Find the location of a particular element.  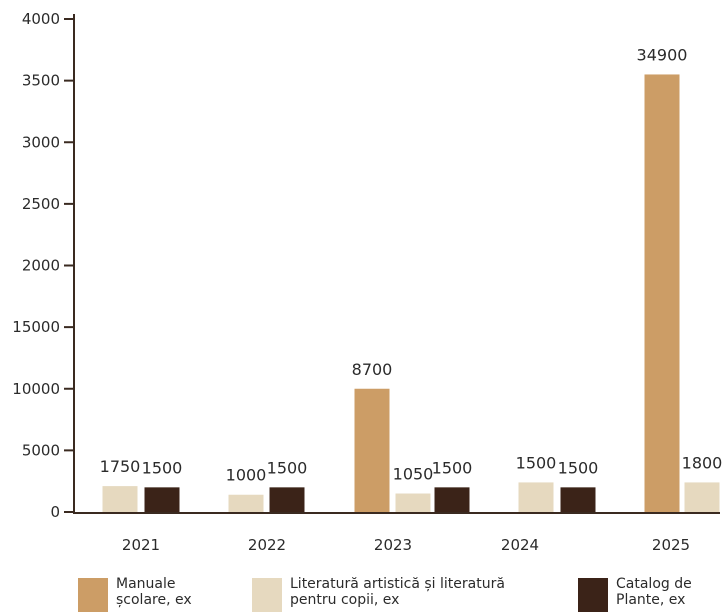

legend-label-catalog: Catalog de Plante, ex is located at coordinates (654, 592).